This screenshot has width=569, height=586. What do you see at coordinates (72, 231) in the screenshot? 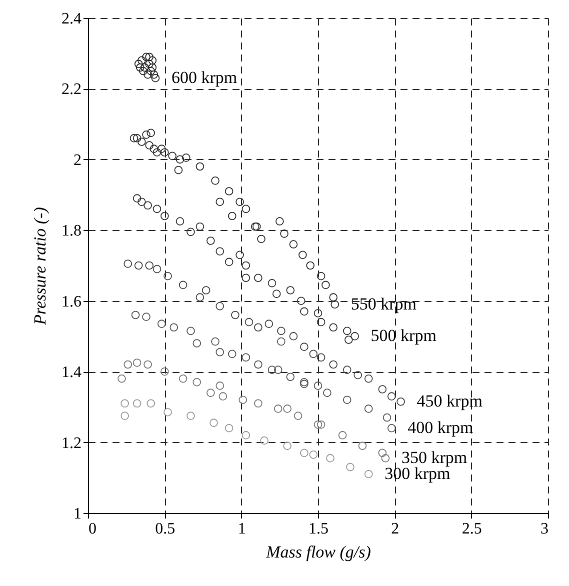
I see `y-tick-label: 1.8` at bounding box center [72, 231].